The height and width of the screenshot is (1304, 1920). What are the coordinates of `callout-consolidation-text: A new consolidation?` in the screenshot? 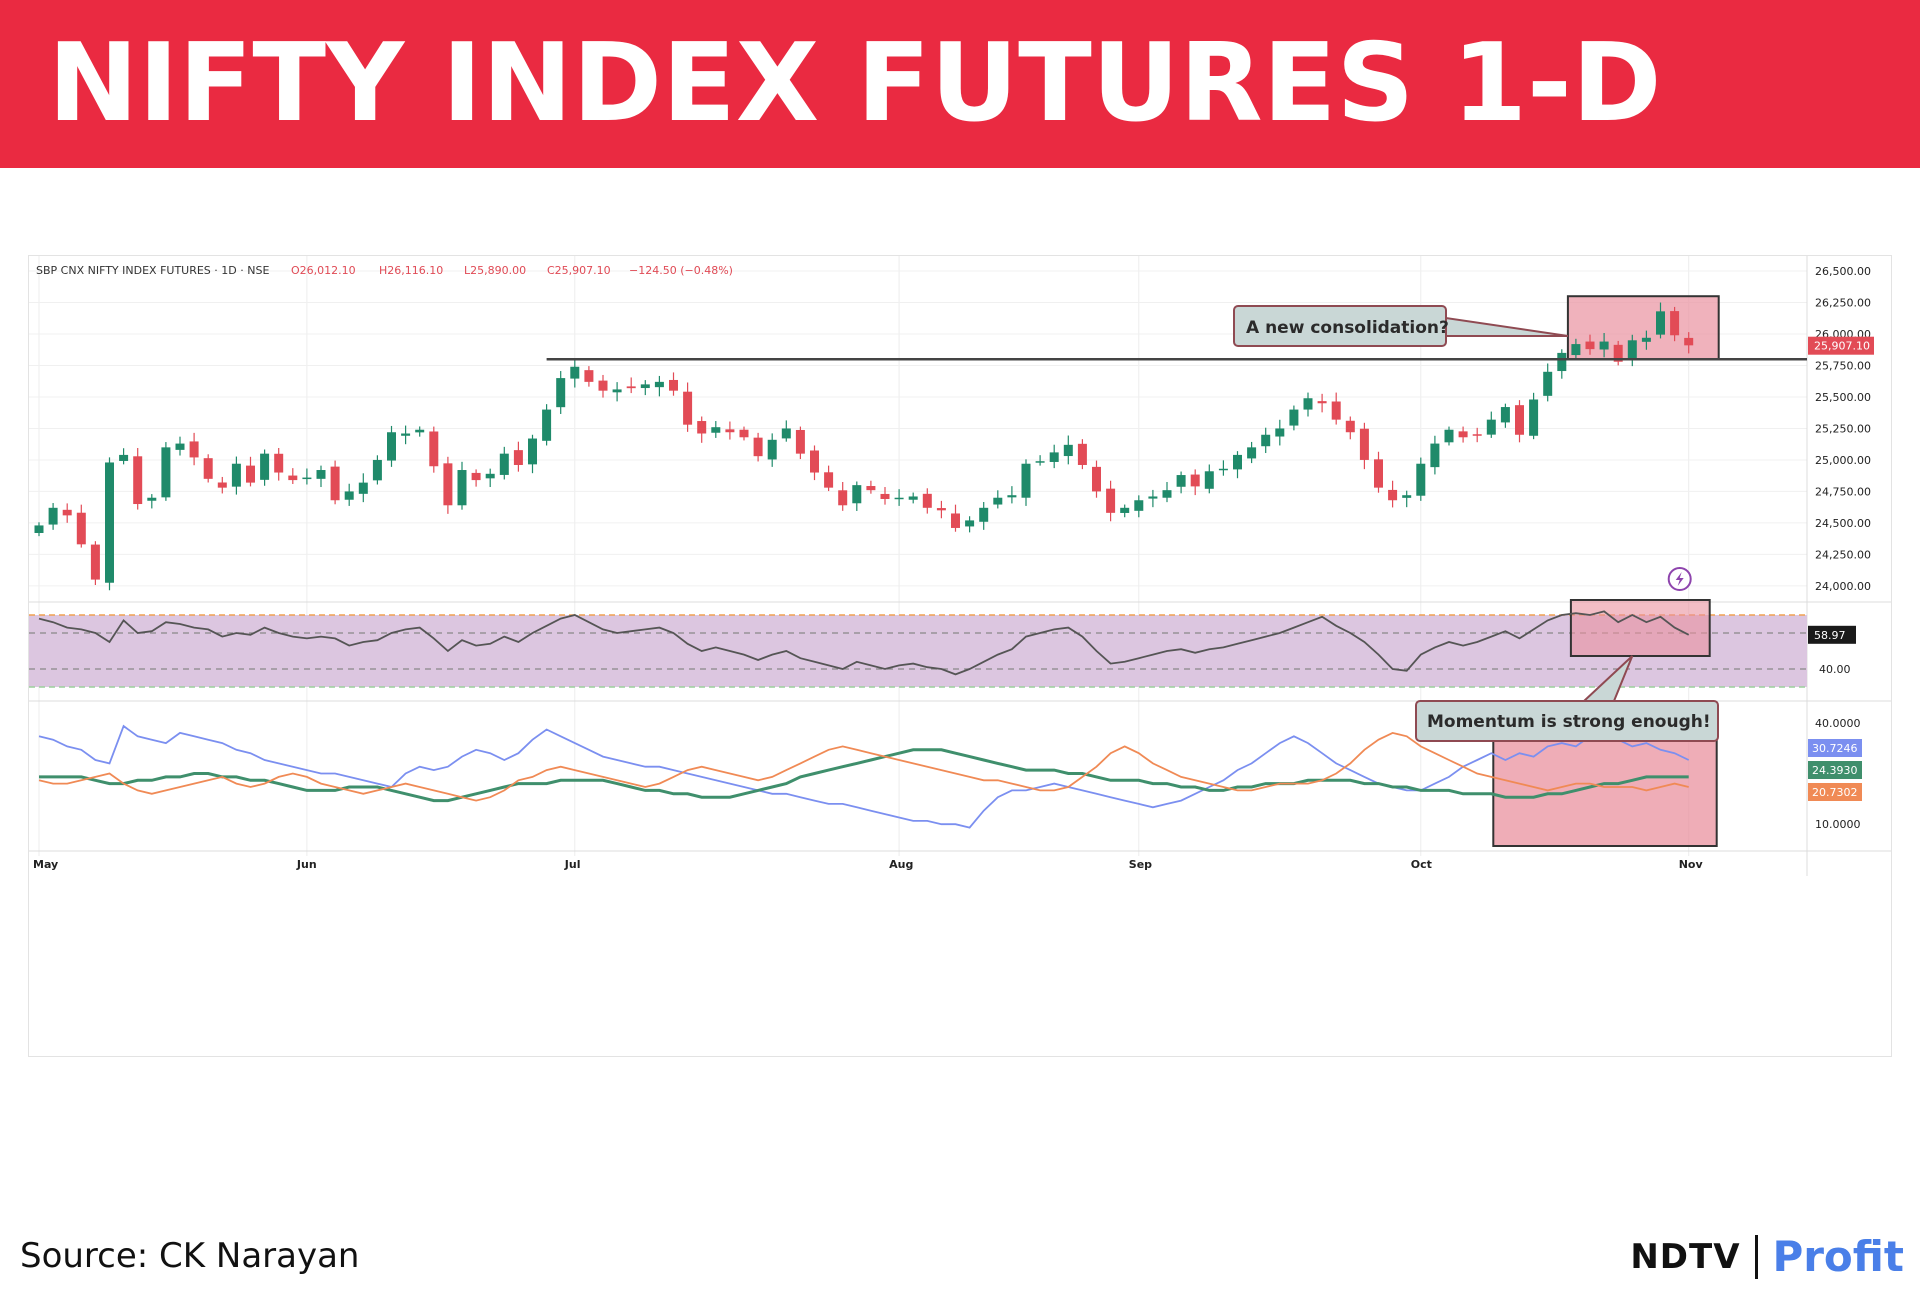 It's located at (1347, 328).